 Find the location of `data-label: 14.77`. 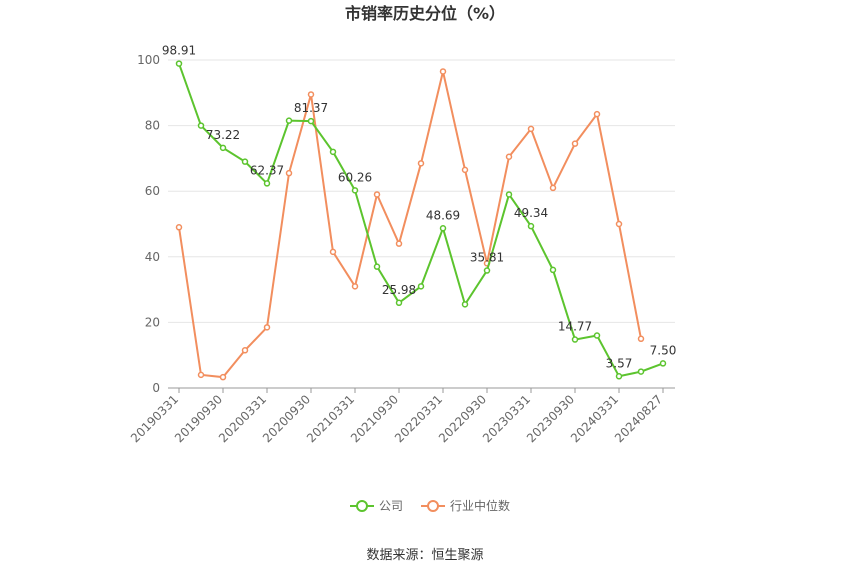

data-label: 14.77 is located at coordinates (575, 327).